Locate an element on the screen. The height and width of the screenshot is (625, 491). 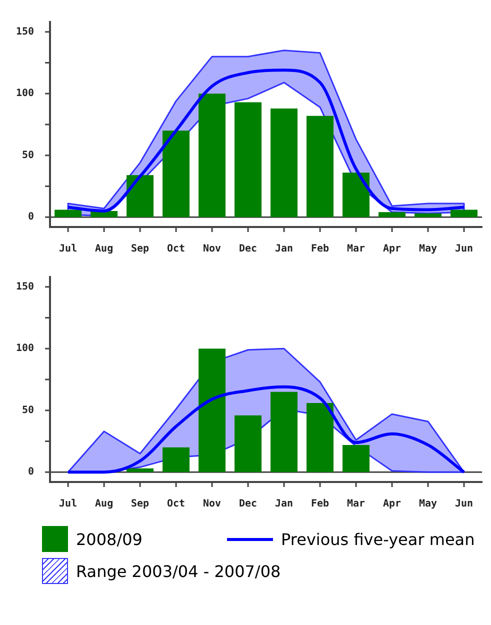
legend-label: 2008/09 is located at coordinates (109, 539).